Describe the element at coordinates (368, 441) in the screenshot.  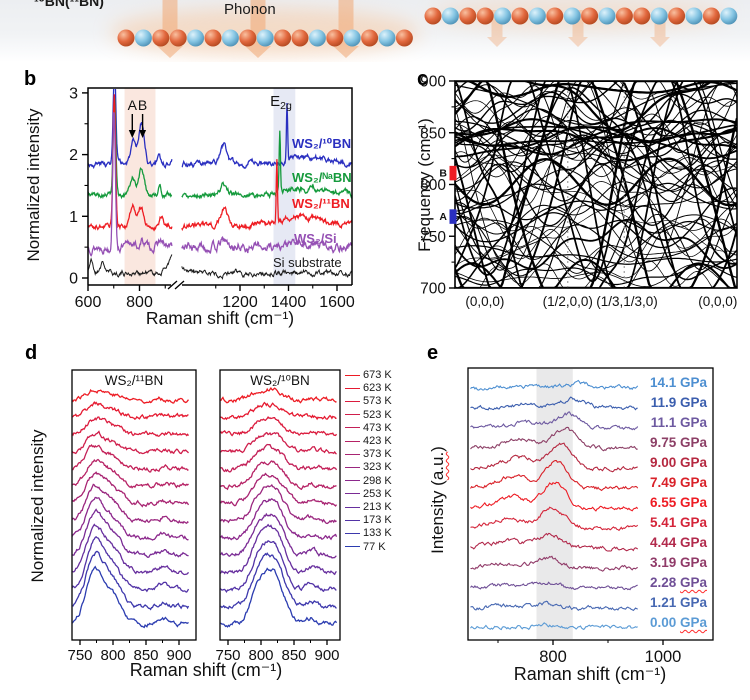
I see `legend-item-423K: 423 K` at that location.